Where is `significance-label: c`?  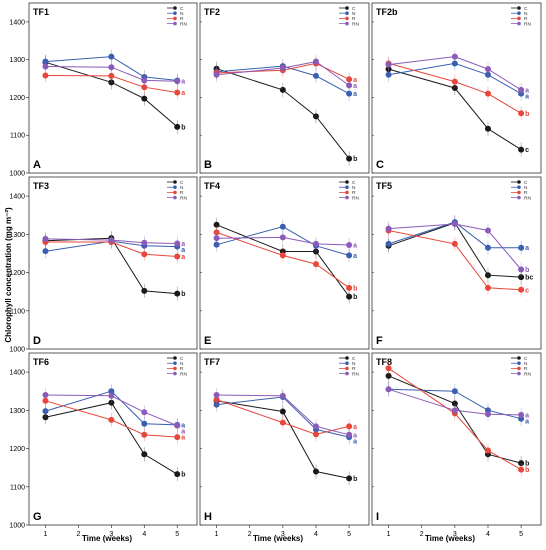 significance-label: c is located at coordinates (527, 150).